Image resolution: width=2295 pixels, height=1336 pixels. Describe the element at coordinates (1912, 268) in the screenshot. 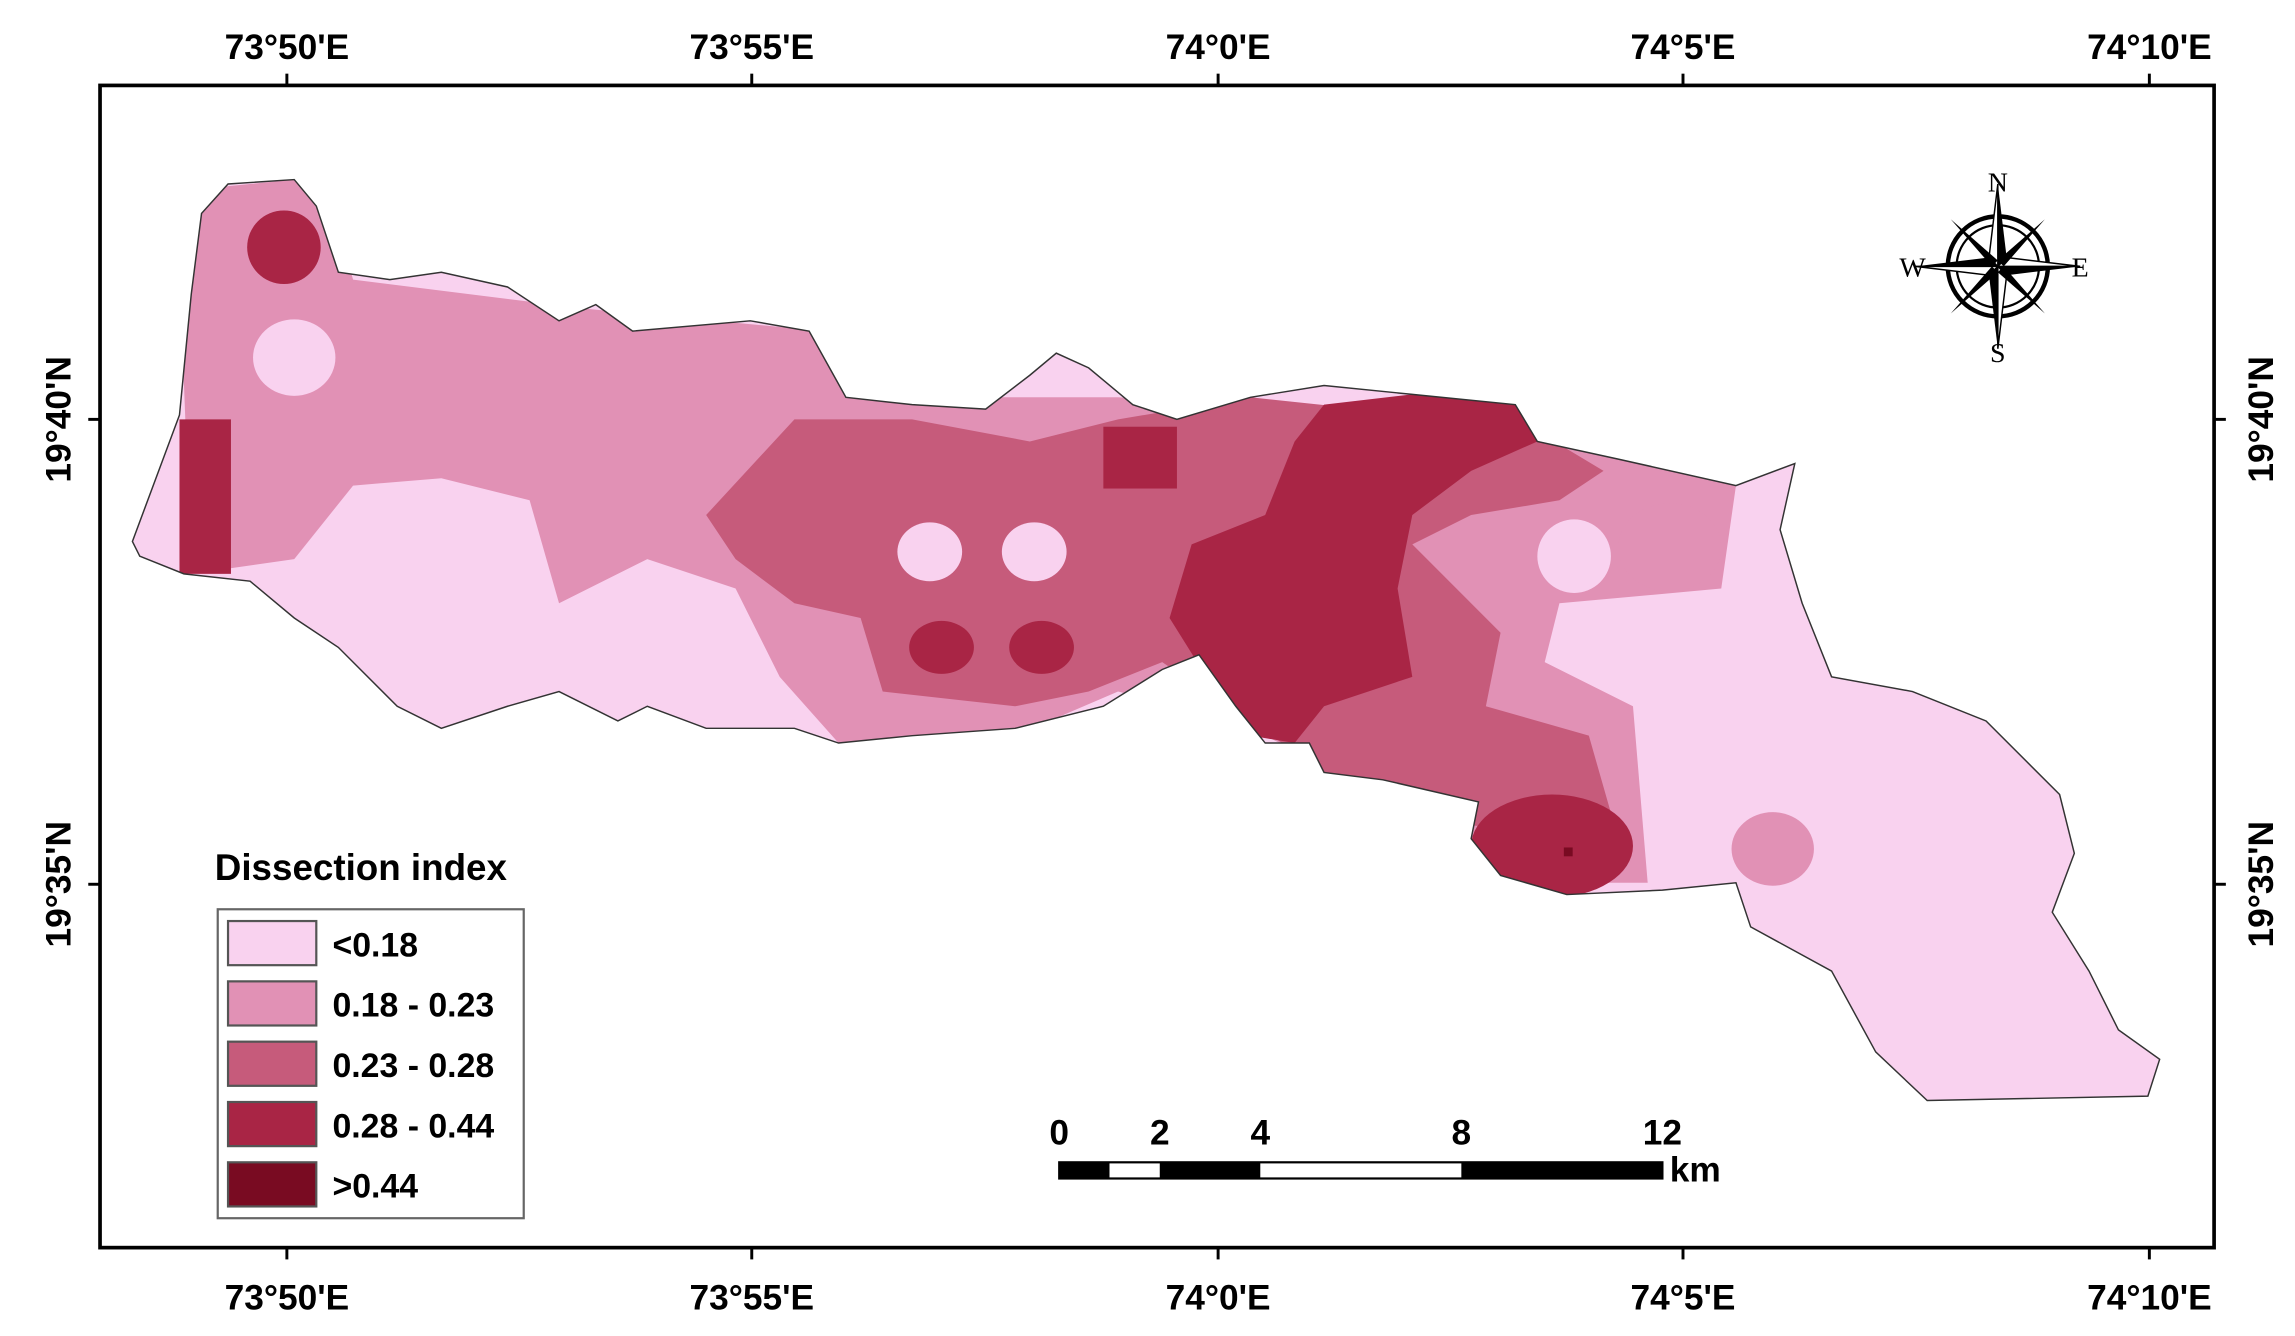

I see `compass-w: W` at that location.